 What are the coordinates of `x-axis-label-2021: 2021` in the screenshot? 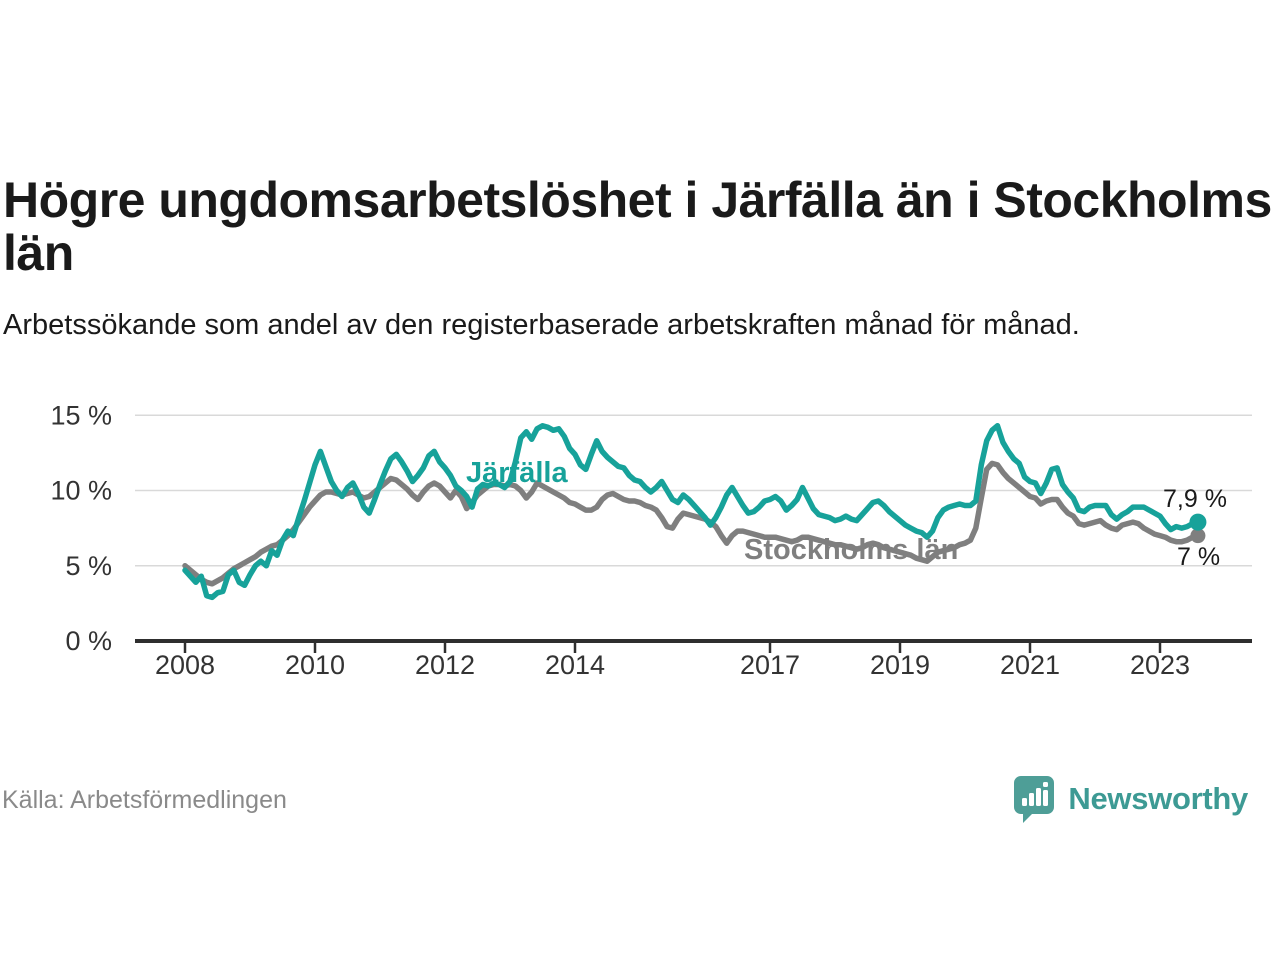 It's located at (1030, 665).